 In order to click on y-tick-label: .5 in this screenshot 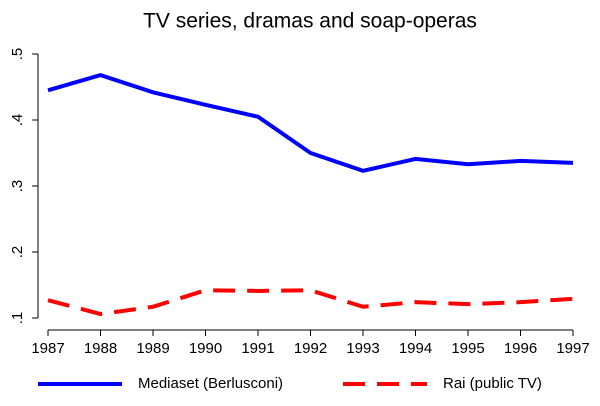, I will do `click(17, 54)`.